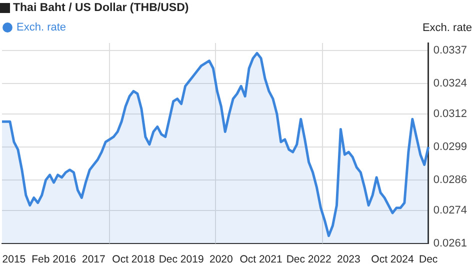 The height and width of the screenshot is (269, 474). What do you see at coordinates (221, 260) in the screenshot?
I see `x-tick-label: 2020` at bounding box center [221, 260].